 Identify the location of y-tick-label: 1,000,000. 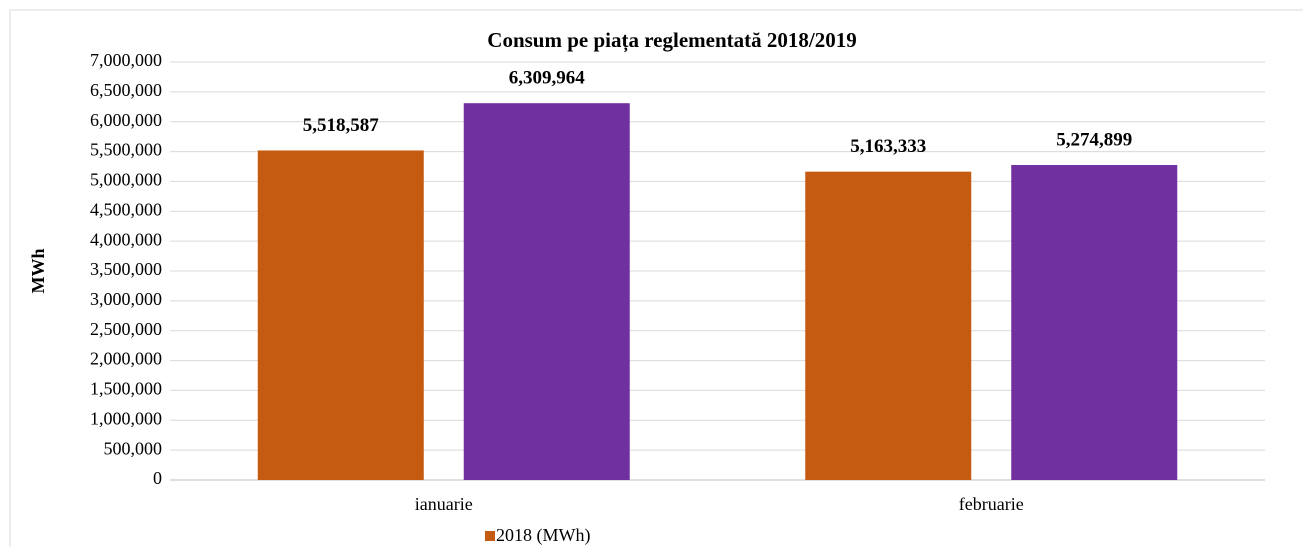
(126, 418).